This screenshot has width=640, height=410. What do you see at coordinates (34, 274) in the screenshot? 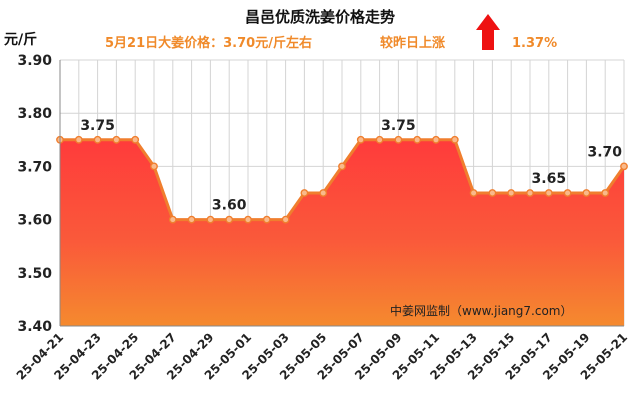
I see `y-tick-label: 3.50` at bounding box center [34, 274].